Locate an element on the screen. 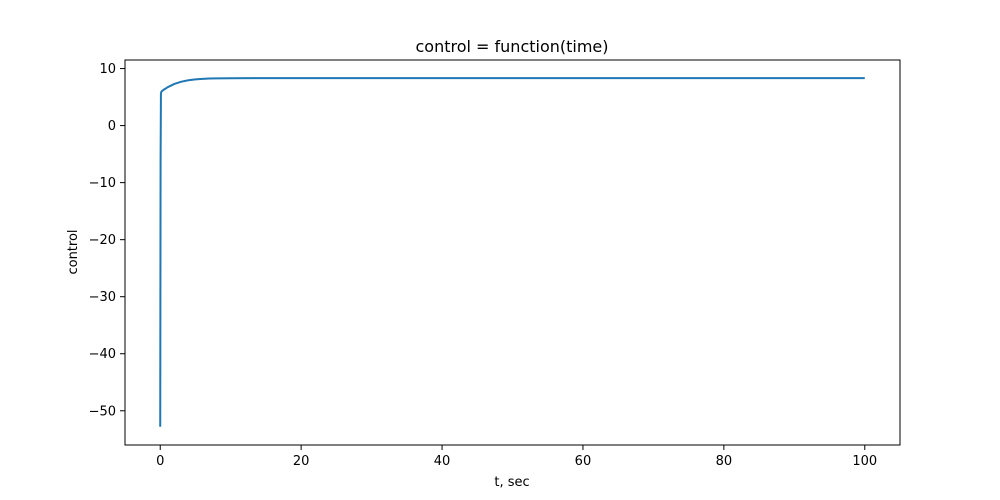  x-tick-label: 40 is located at coordinates (442, 461).